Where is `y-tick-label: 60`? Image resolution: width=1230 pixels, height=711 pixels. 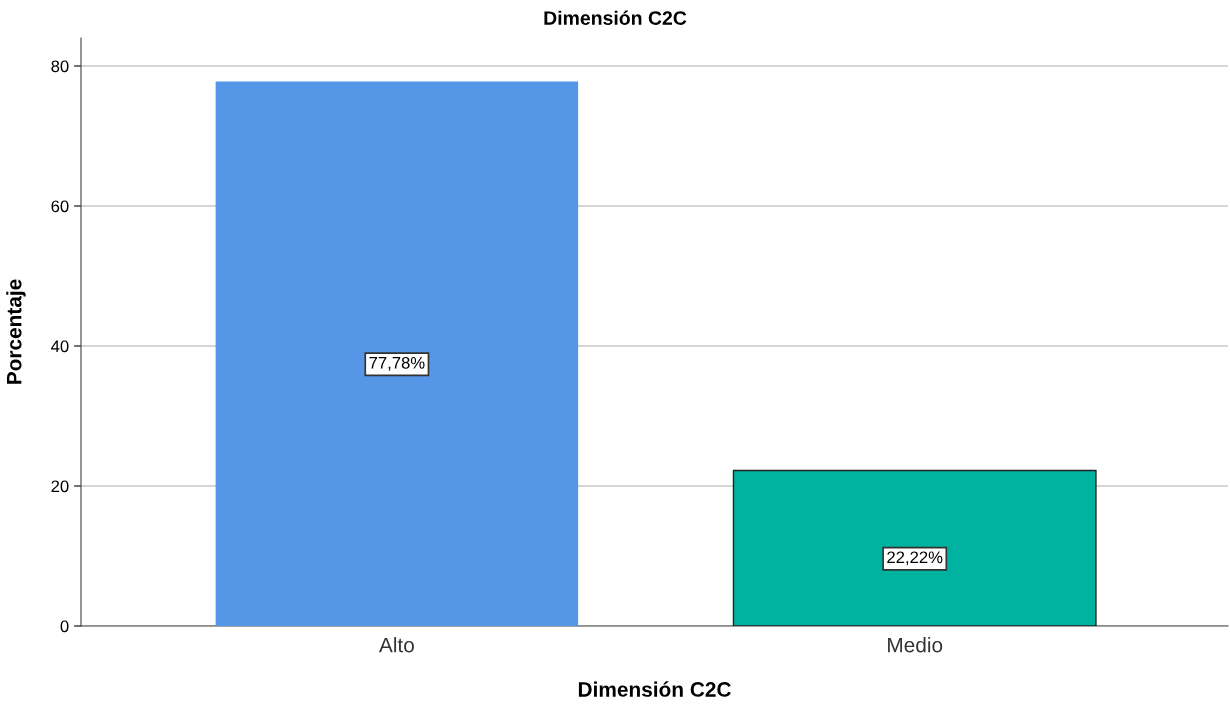
y-tick-label: 60 is located at coordinates (60, 206).